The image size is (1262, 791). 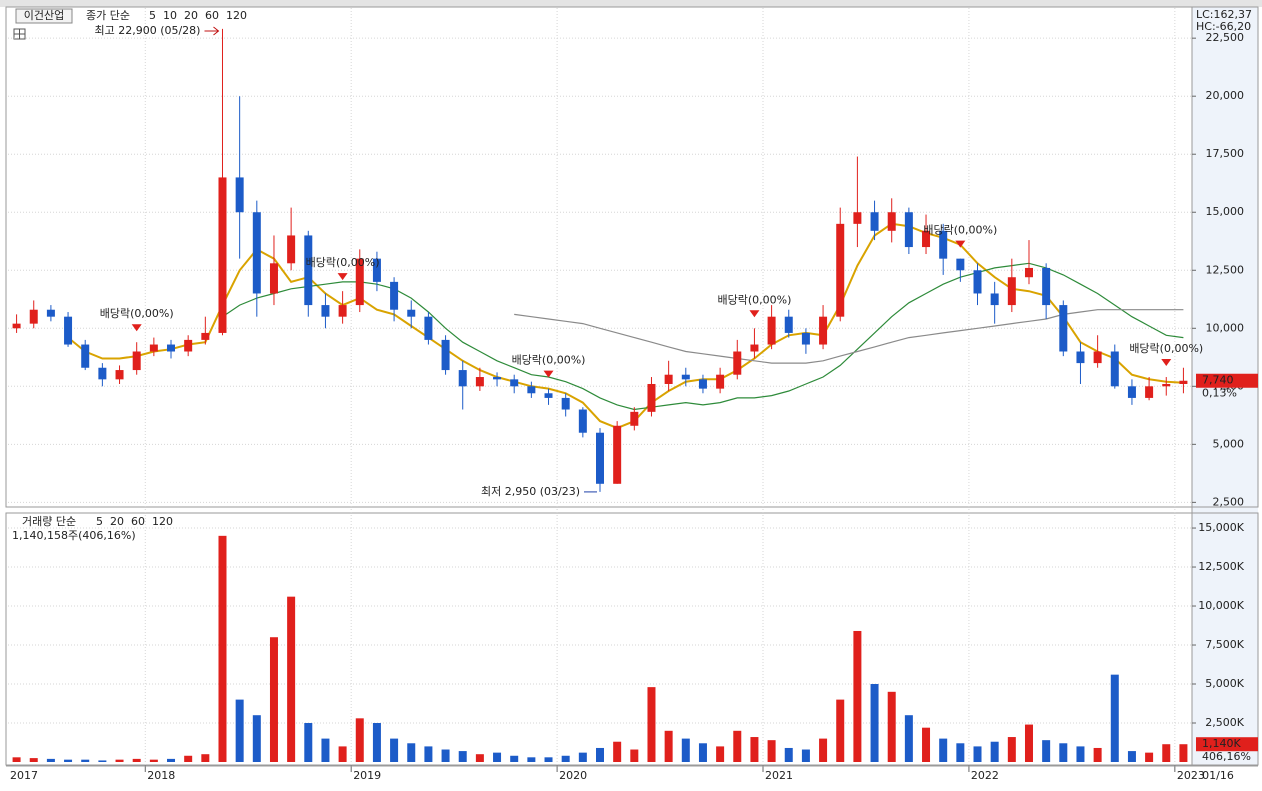 I want to click on lc-label: LC:162,37, so click(x=1224, y=14).